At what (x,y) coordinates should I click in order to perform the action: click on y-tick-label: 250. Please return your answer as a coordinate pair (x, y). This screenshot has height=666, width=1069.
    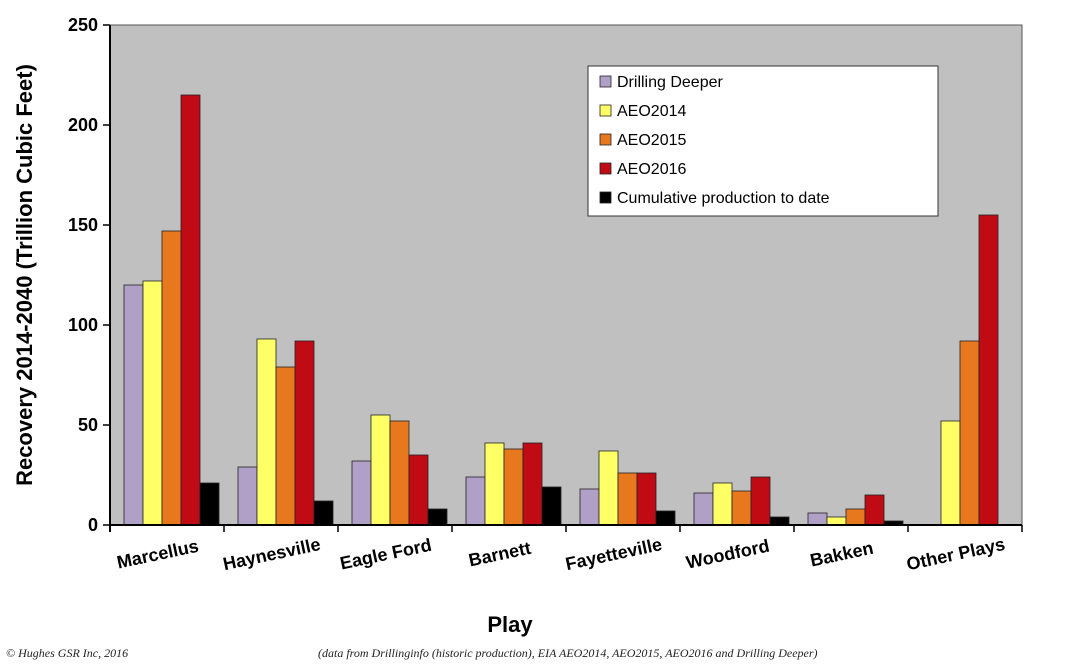
    Looking at the image, I should click on (83, 25).